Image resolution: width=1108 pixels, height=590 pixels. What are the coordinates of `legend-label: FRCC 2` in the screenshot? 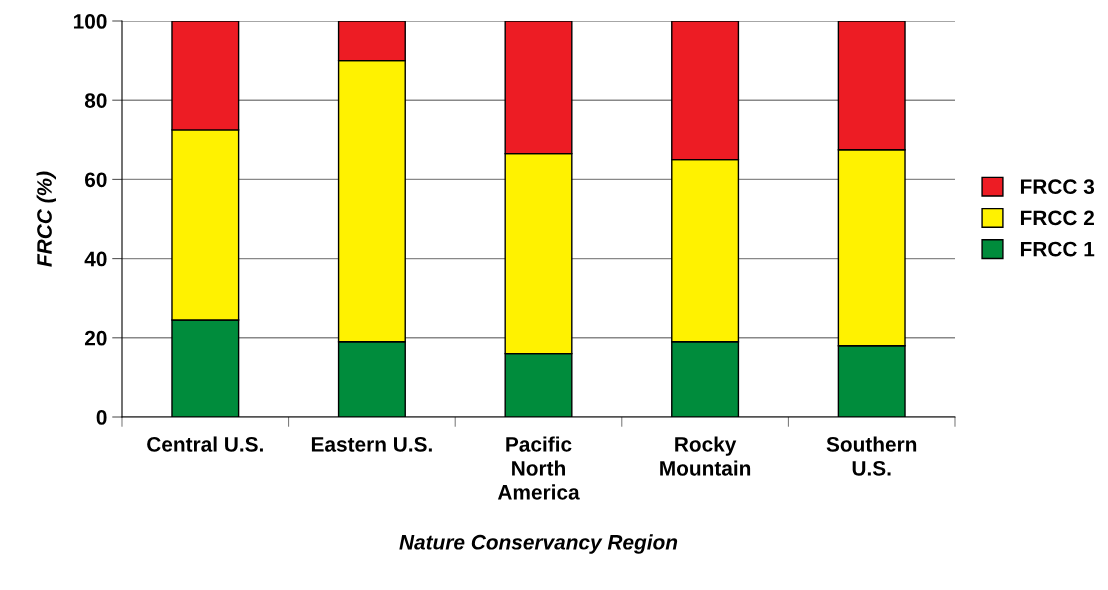 It's located at (1057, 218).